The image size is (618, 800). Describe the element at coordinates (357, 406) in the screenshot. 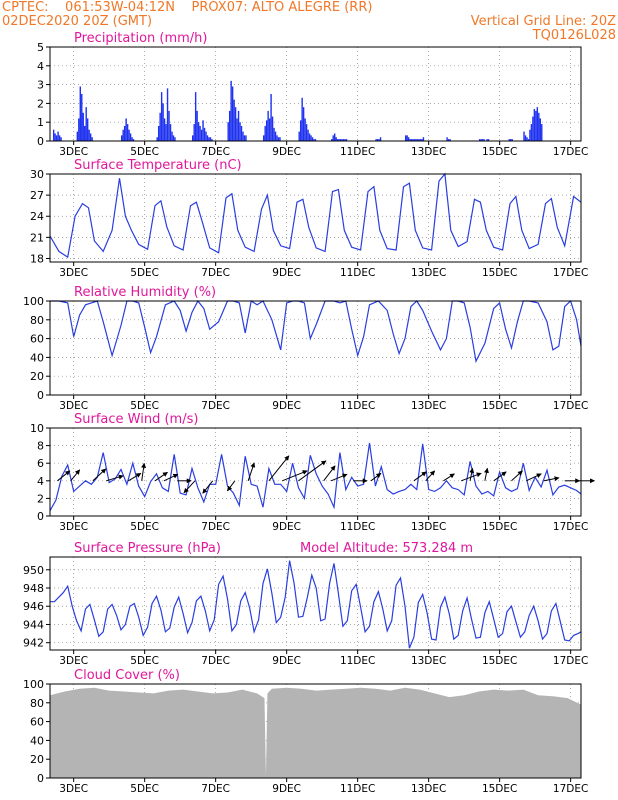

I see `x-tick-label: 11DEC` at that location.